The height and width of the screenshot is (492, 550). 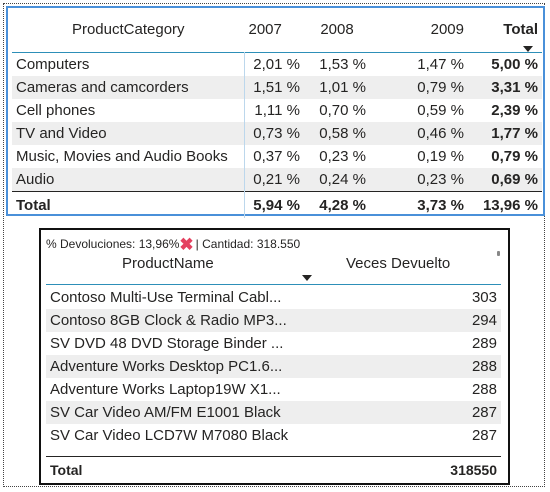 What do you see at coordinates (514, 64) in the screenshot?
I see `row-total: 5,00 %` at bounding box center [514, 64].